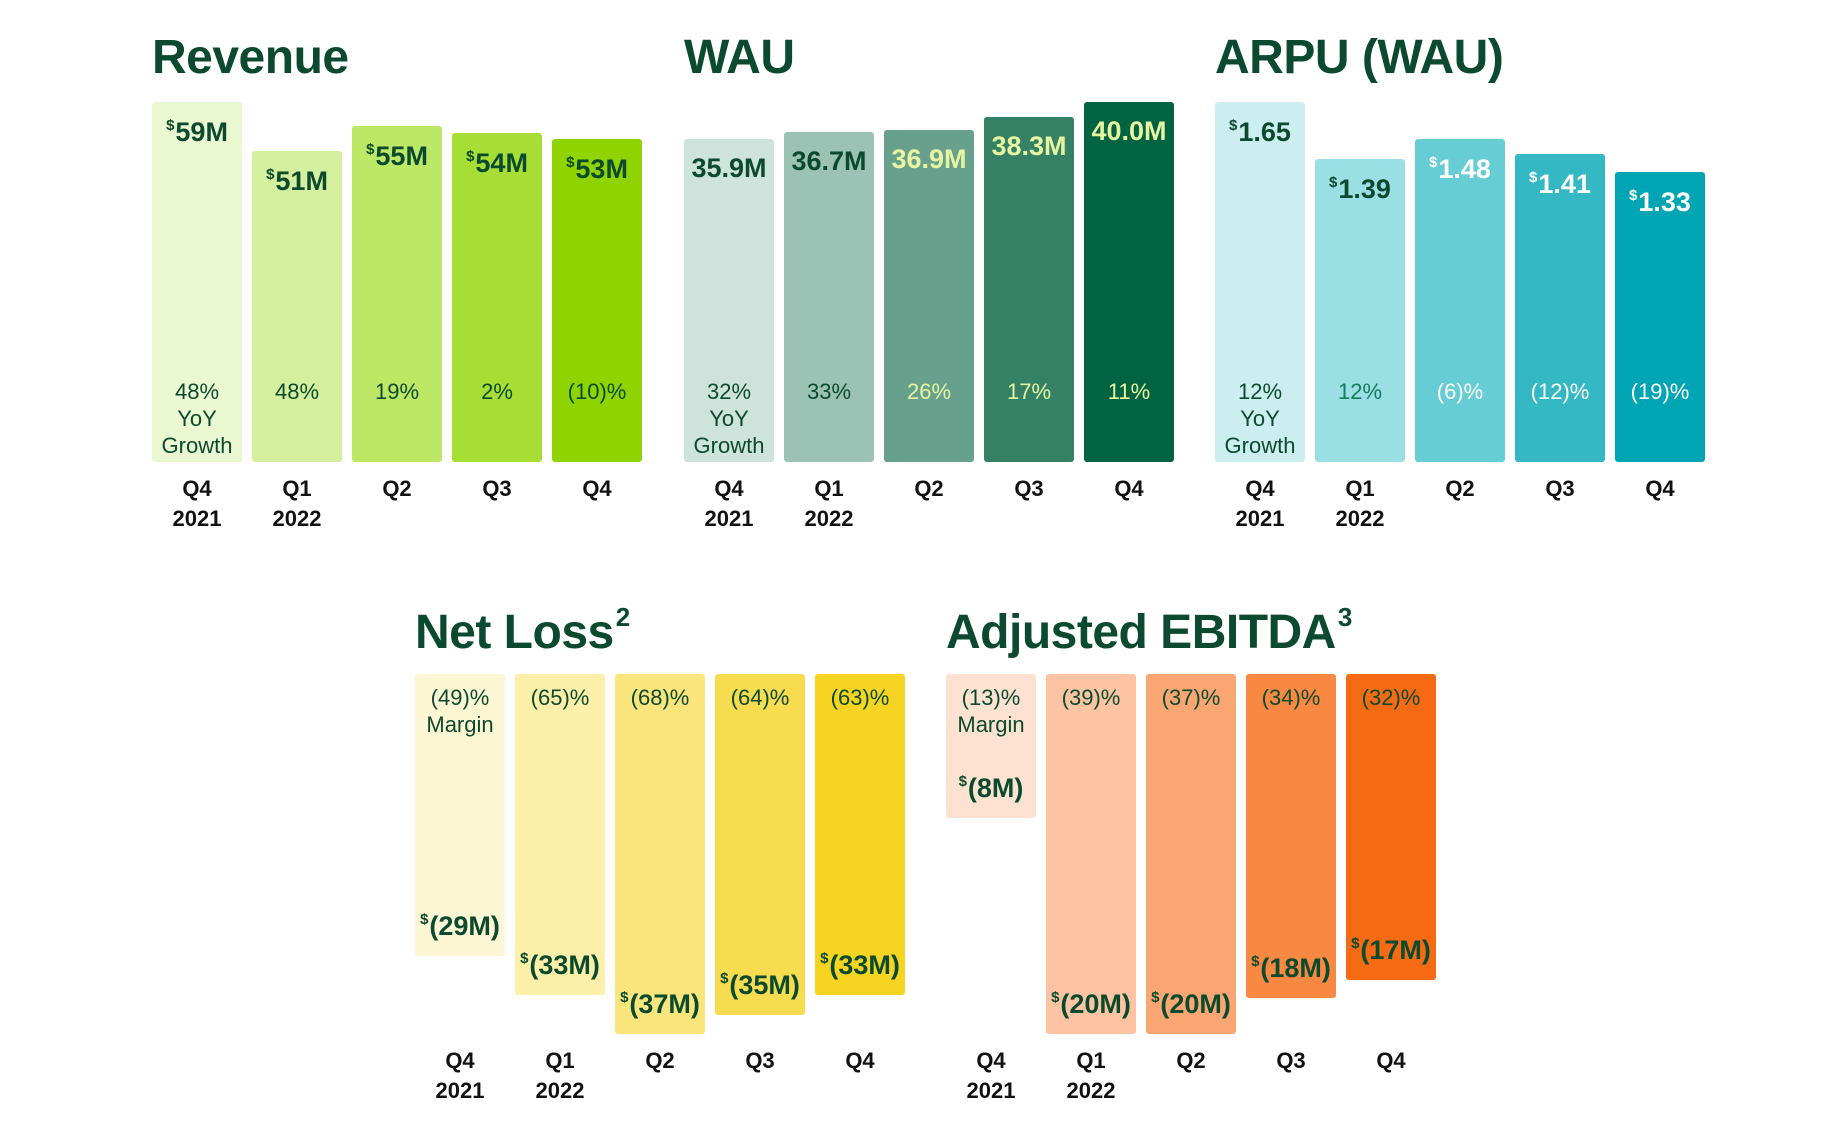  I want to click on wau-tick-label: Q3, so click(1029, 489).